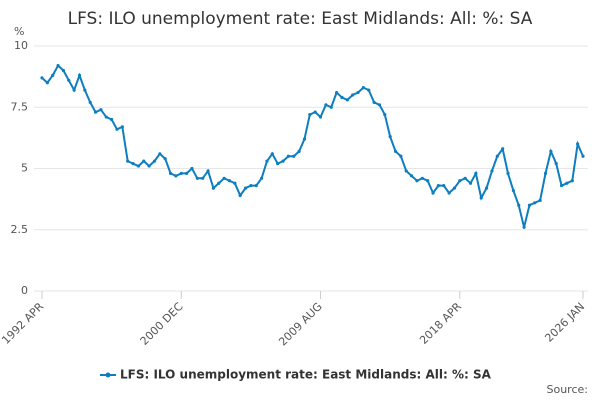 Image resolution: width=600 pixels, height=400 pixels. Describe the element at coordinates (20, 229) in the screenshot. I see `y-tick-label: 2.5` at that location.